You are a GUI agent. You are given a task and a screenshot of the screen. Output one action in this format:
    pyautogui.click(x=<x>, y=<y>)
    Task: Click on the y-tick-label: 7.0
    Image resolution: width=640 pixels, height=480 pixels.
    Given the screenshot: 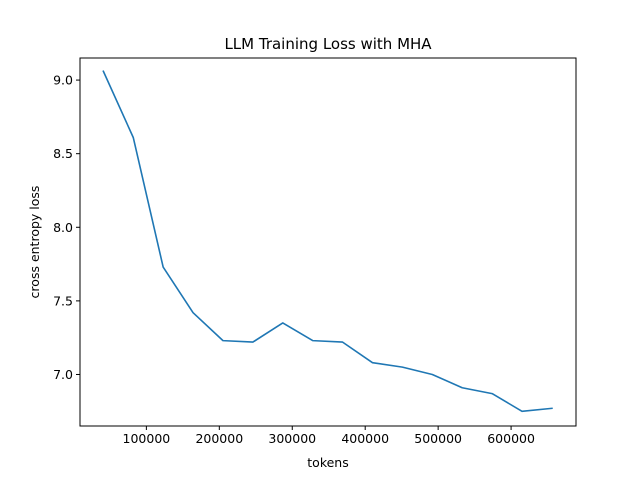 What is the action you would take?
    pyautogui.click(x=63, y=374)
    